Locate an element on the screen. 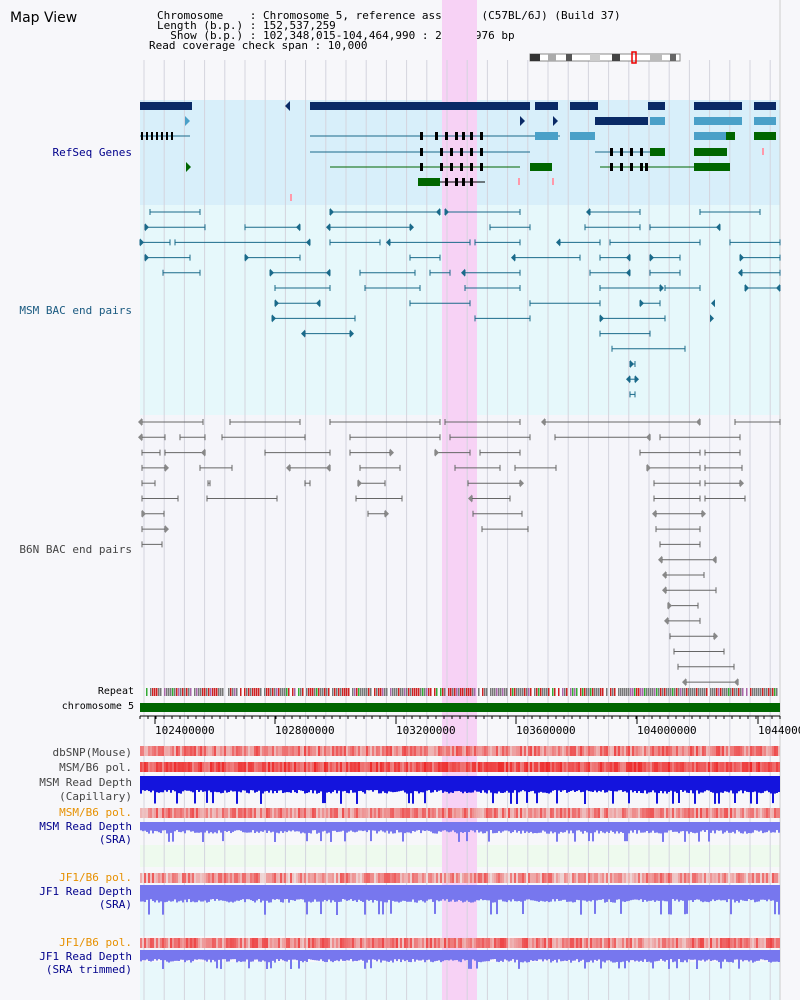 This screenshot has width=800, height=1000. jf1-pol2-label: JF1/B6 pol. is located at coordinates (95, 942).